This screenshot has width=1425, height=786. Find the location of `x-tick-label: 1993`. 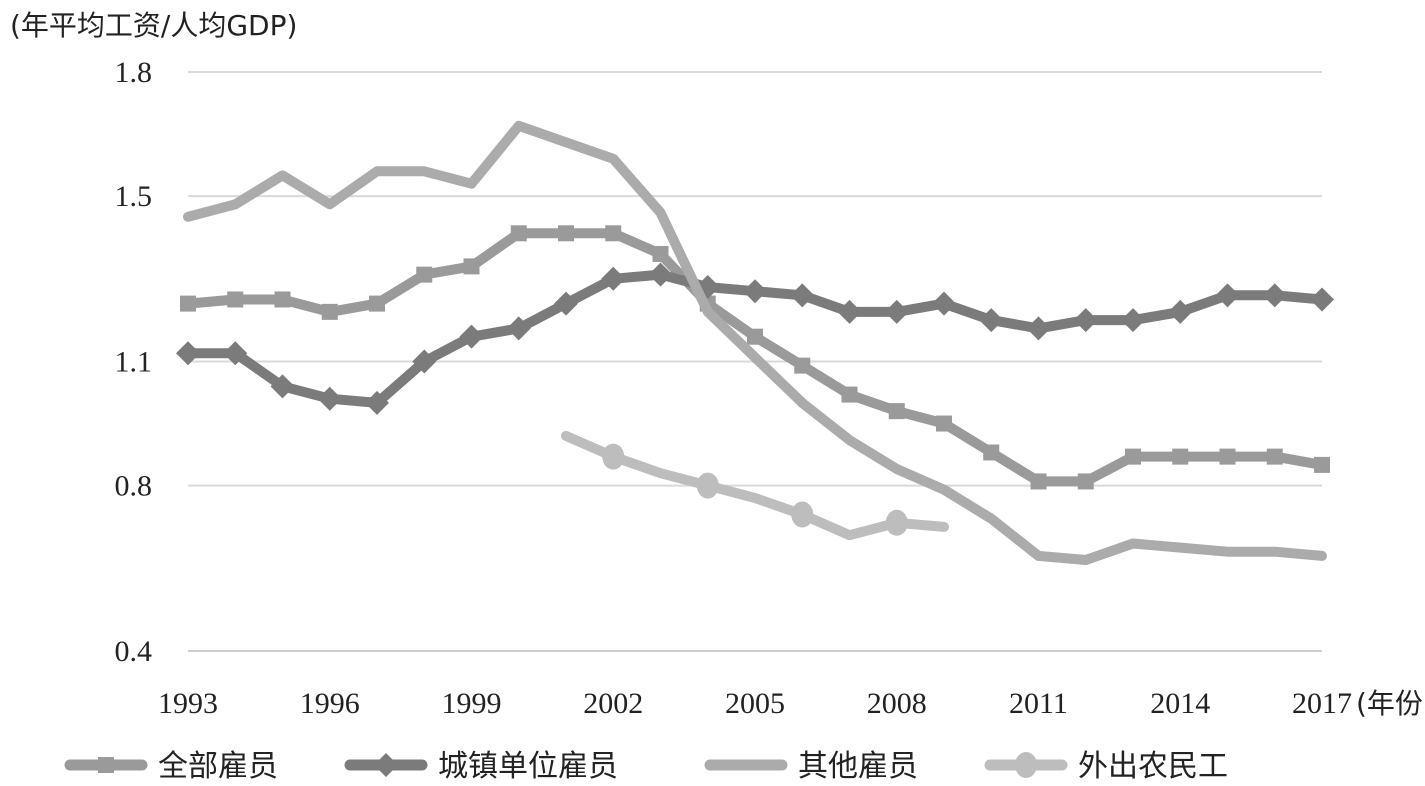

x-tick-label: 1993 is located at coordinates (188, 703).